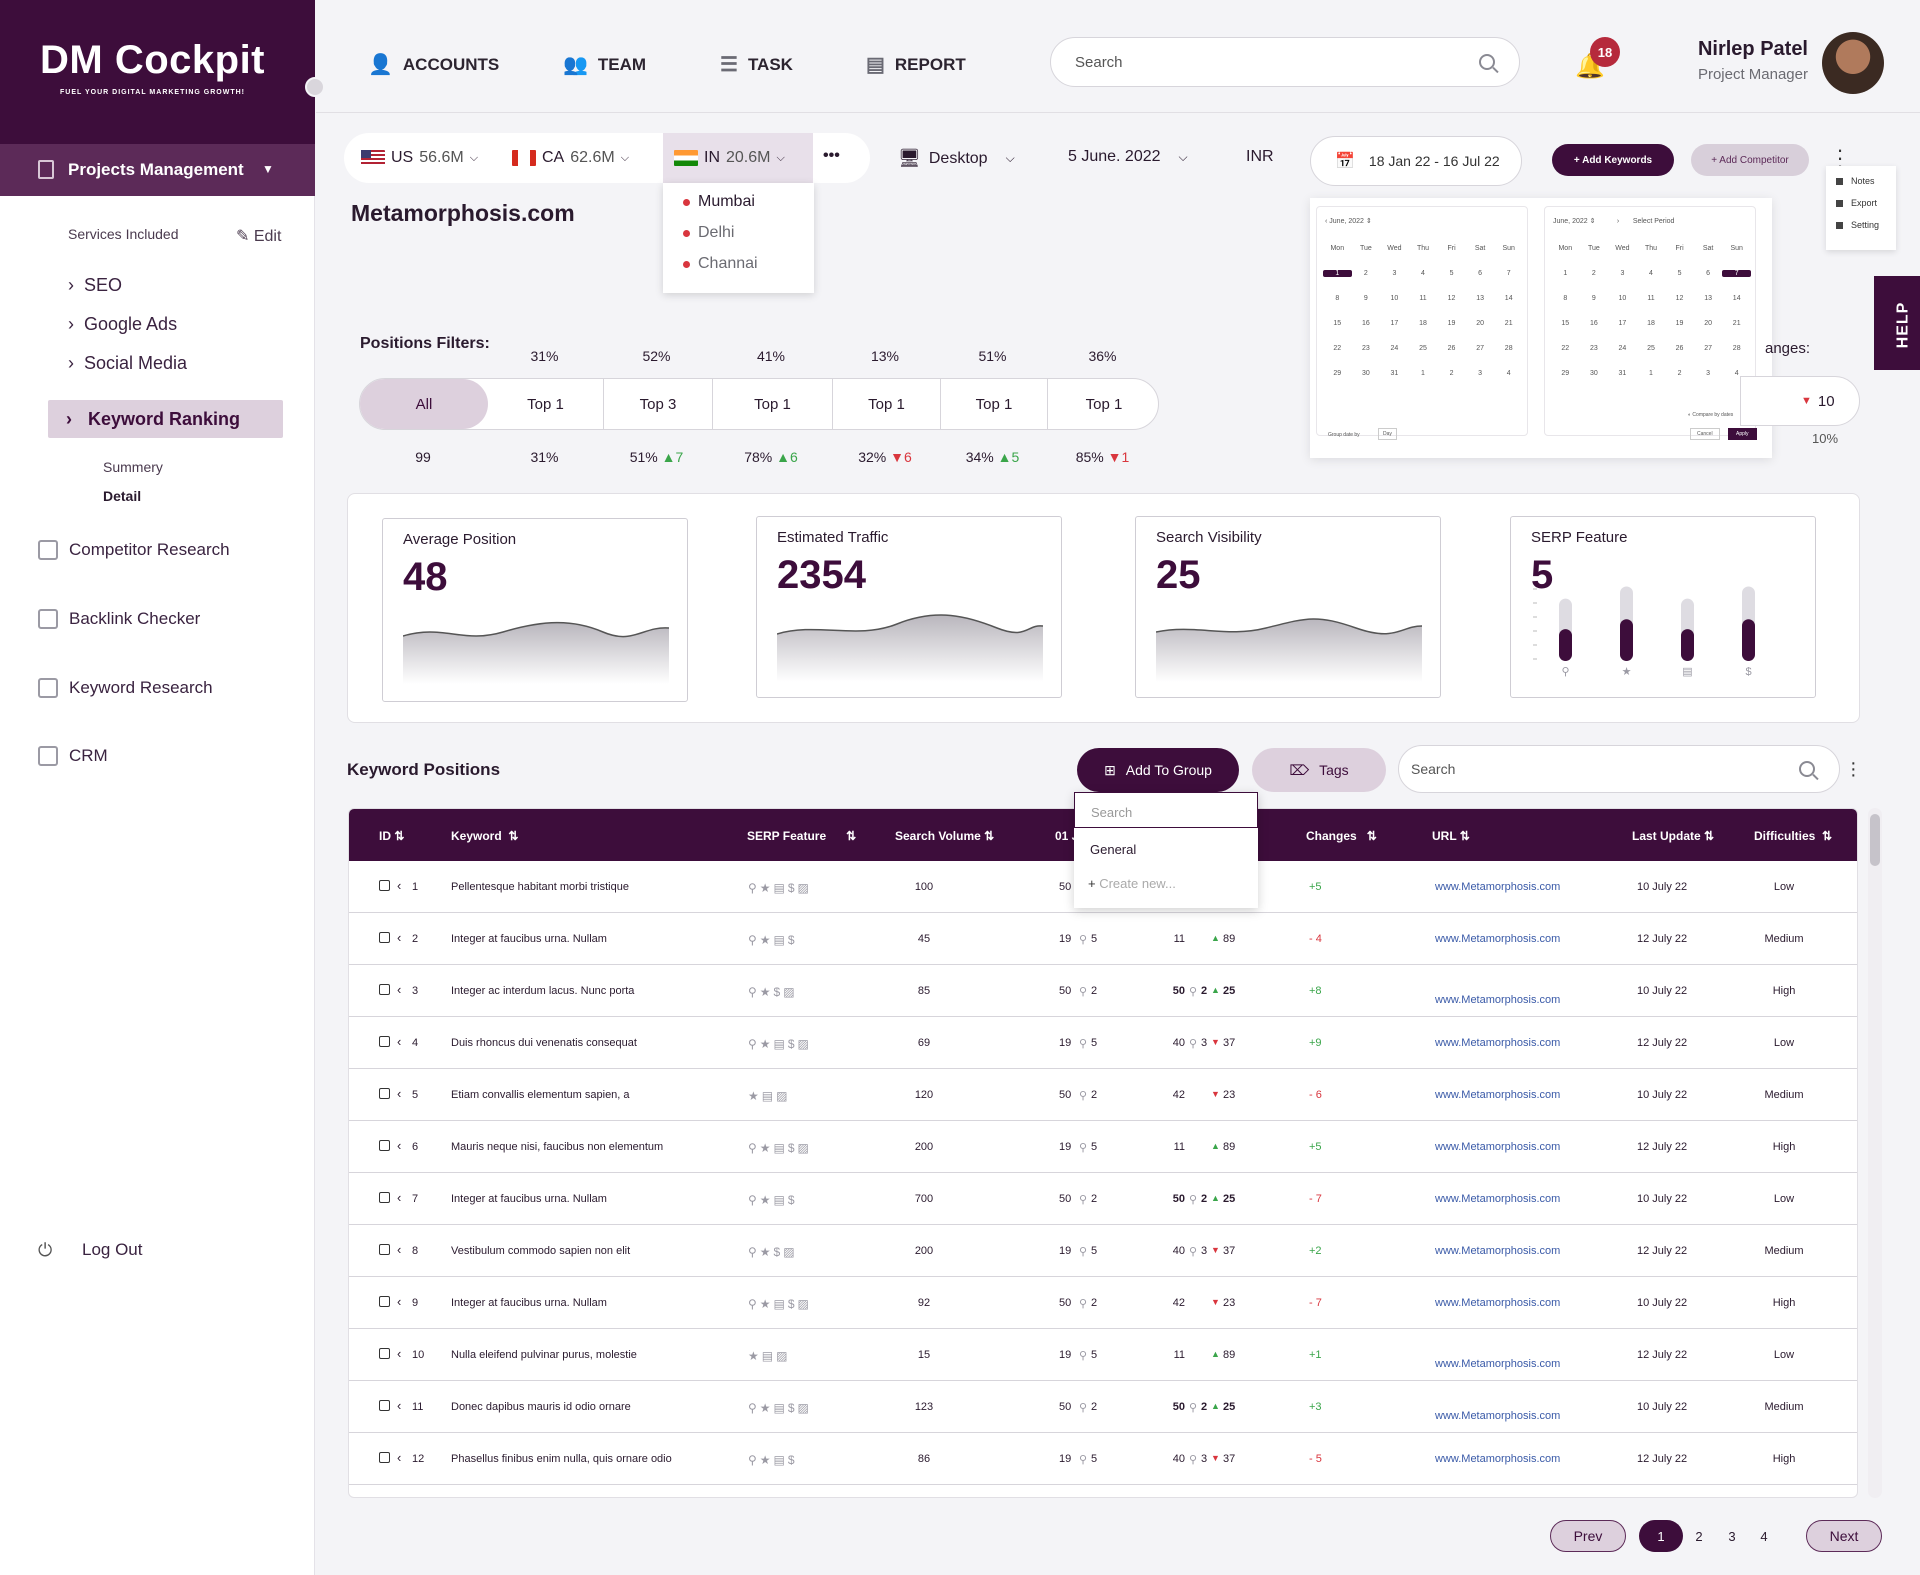 Image resolution: width=1920 pixels, height=1575 pixels. I want to click on nav-team: 👥 TEAM, so click(604, 64).